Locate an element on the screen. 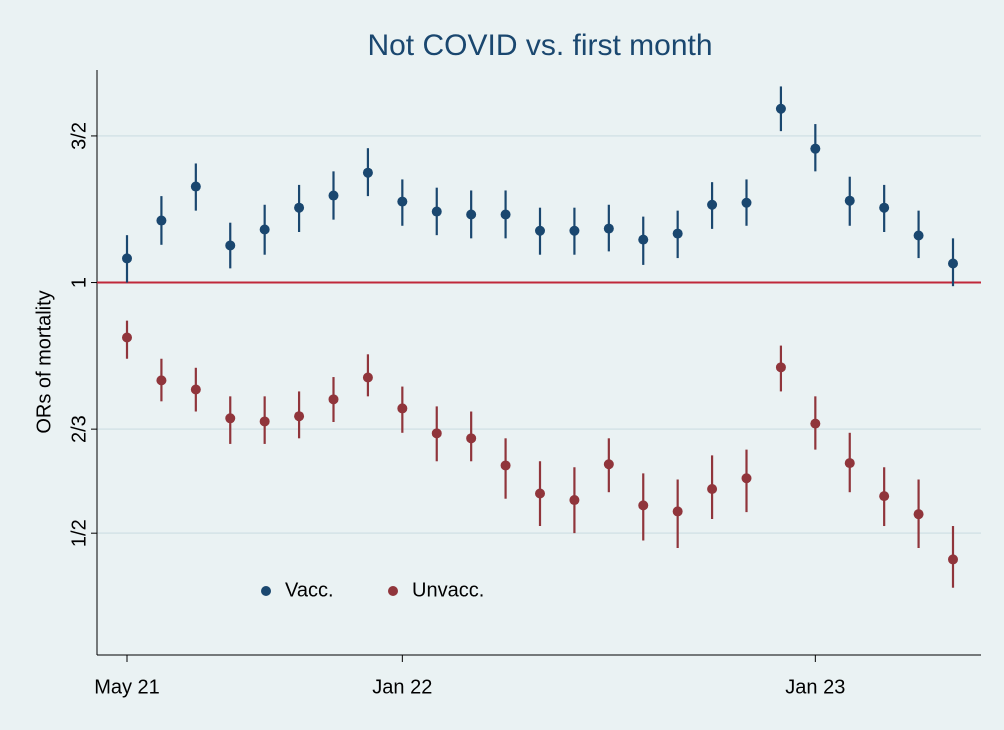  x-tick-label: Jan 22 is located at coordinates (402, 687).